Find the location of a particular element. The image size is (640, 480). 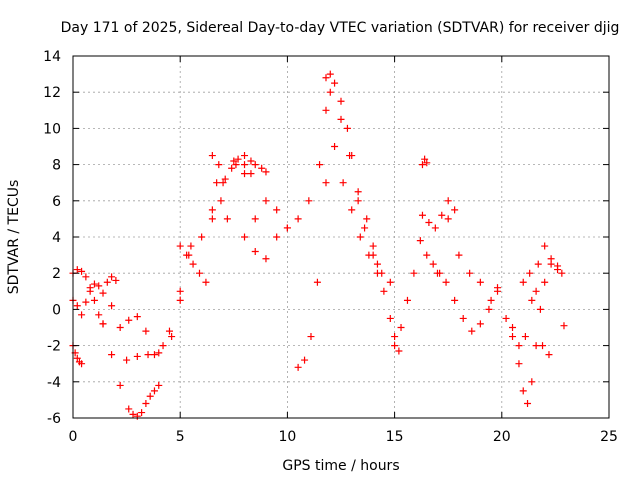

y-tick-label: -6 is located at coordinates (54, 419).